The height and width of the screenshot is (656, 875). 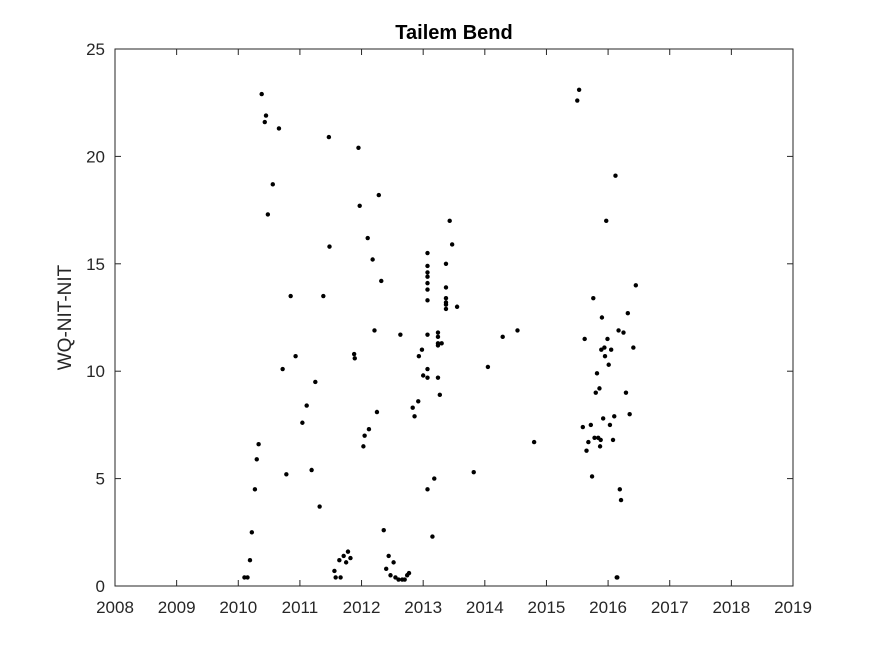 What do you see at coordinates (100, 479) in the screenshot?
I see `y-tick-label: 5` at bounding box center [100, 479].